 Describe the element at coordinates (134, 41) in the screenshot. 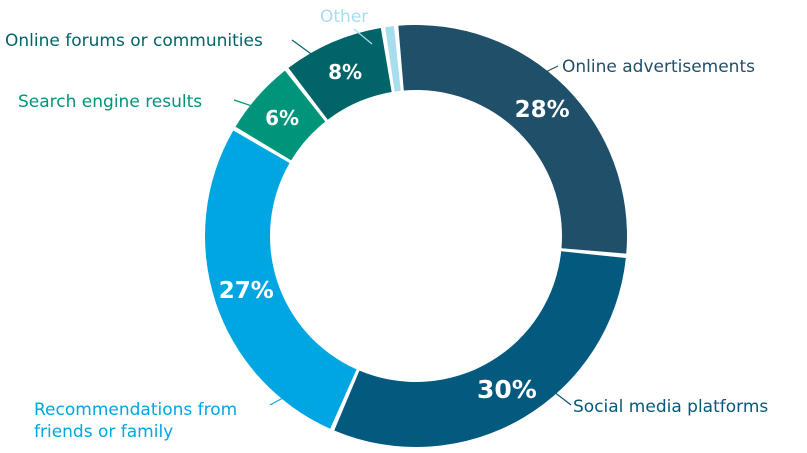

I see `category-label-online-forums-or-communities: Online forums or communities` at that location.